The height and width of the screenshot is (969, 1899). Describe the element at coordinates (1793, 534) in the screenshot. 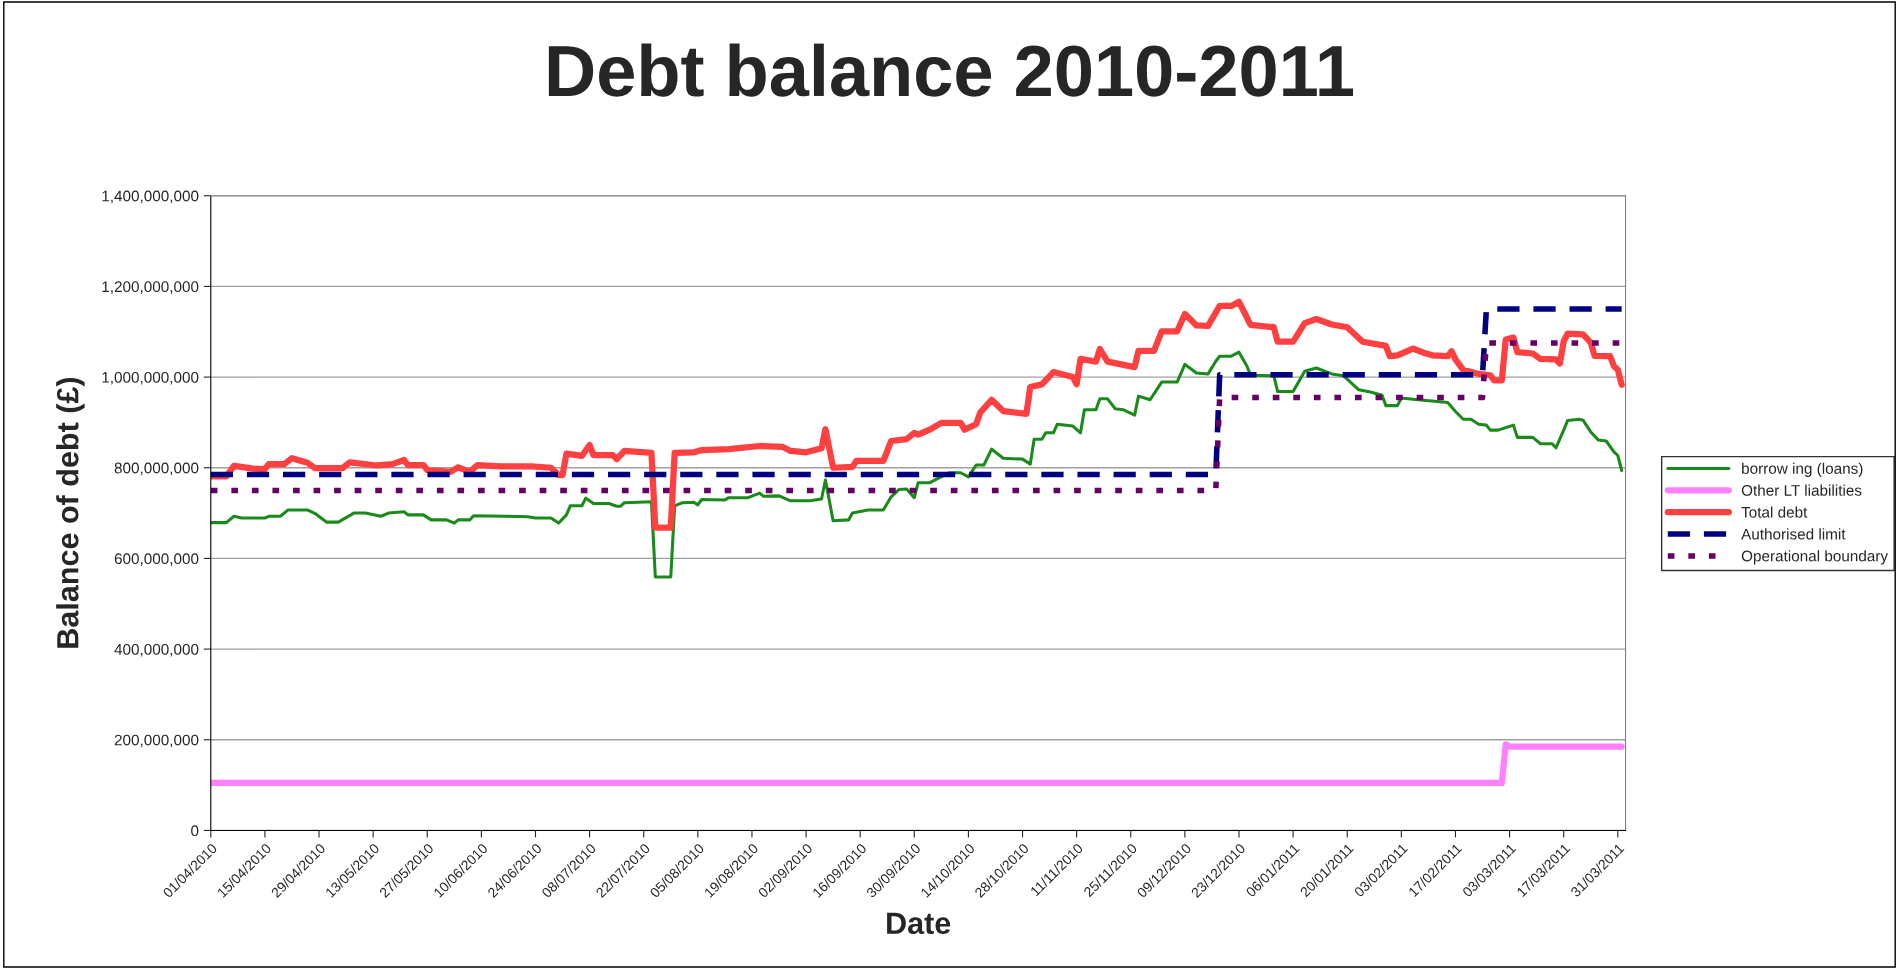

I see `legend-label: Authorised limit` at that location.